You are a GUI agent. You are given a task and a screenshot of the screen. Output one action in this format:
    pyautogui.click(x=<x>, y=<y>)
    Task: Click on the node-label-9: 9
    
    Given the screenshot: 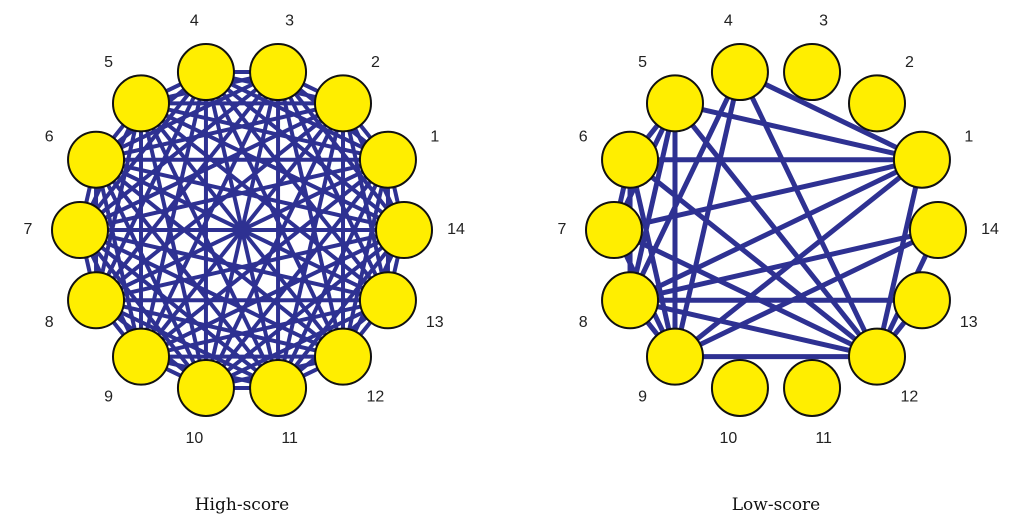 What is the action you would take?
    pyautogui.click(x=108, y=397)
    